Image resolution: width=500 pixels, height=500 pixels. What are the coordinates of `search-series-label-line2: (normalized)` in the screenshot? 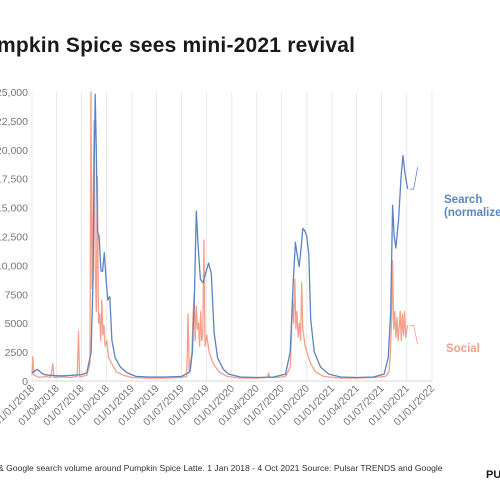 It's located at (472, 213).